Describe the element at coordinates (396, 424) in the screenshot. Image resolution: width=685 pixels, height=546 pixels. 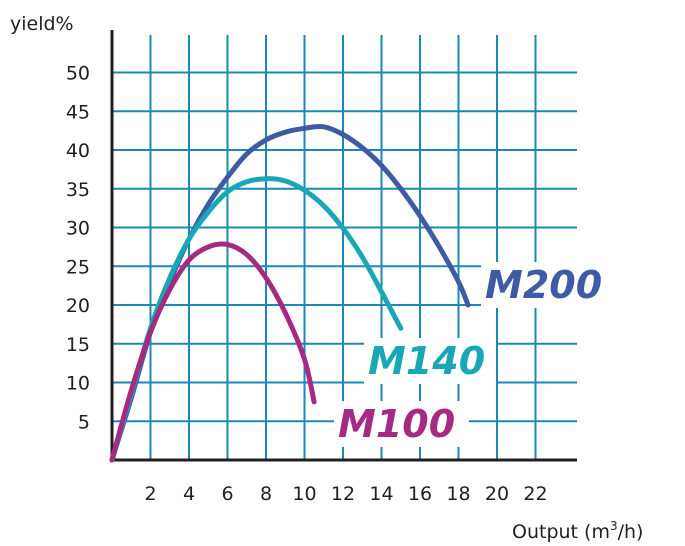
I see `series-label-m100: M100` at that location.